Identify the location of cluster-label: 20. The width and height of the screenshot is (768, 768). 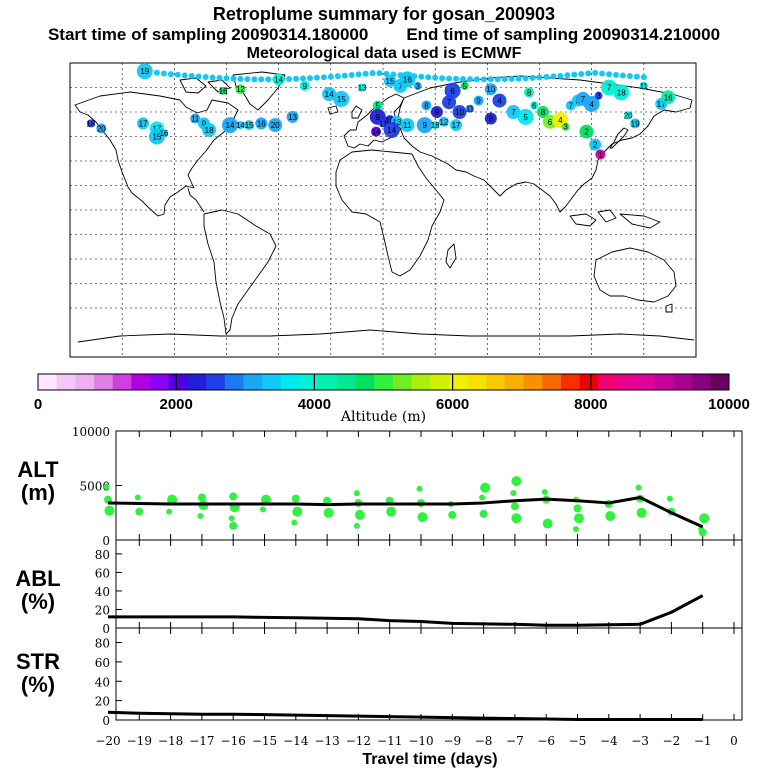
(275, 125).